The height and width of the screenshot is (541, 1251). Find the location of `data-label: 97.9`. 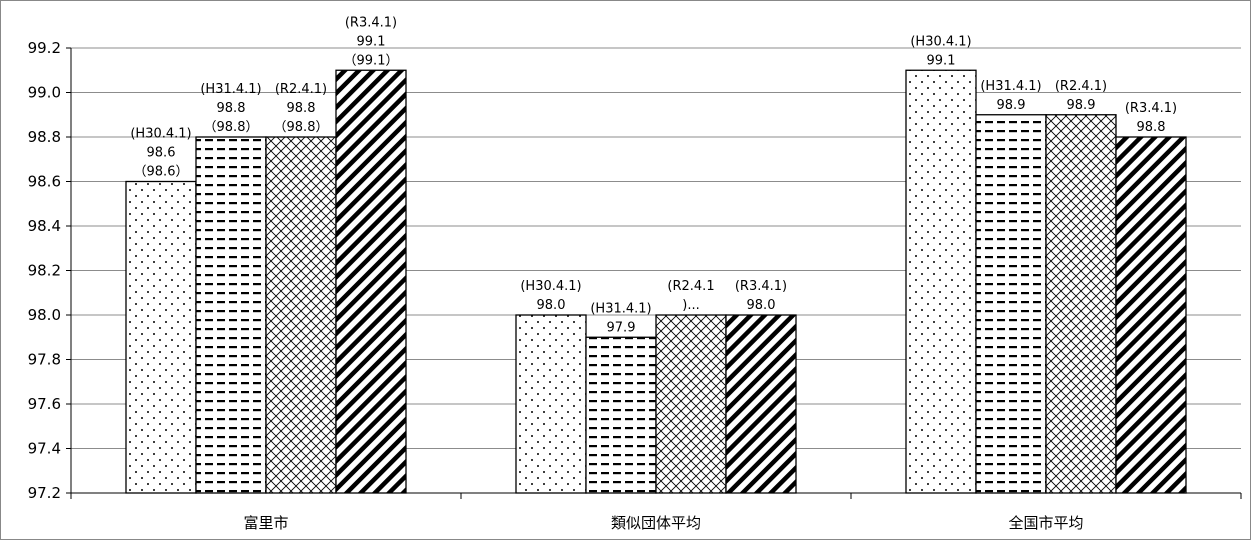

data-label: 97.9 is located at coordinates (621, 327).